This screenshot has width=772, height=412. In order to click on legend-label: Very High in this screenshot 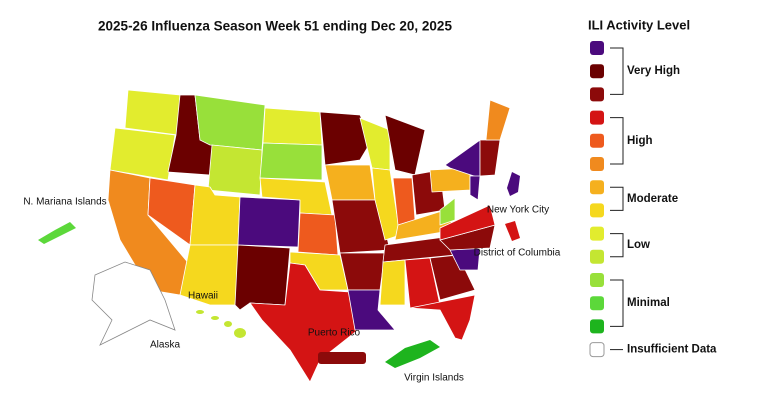, I will do `click(653, 71)`.